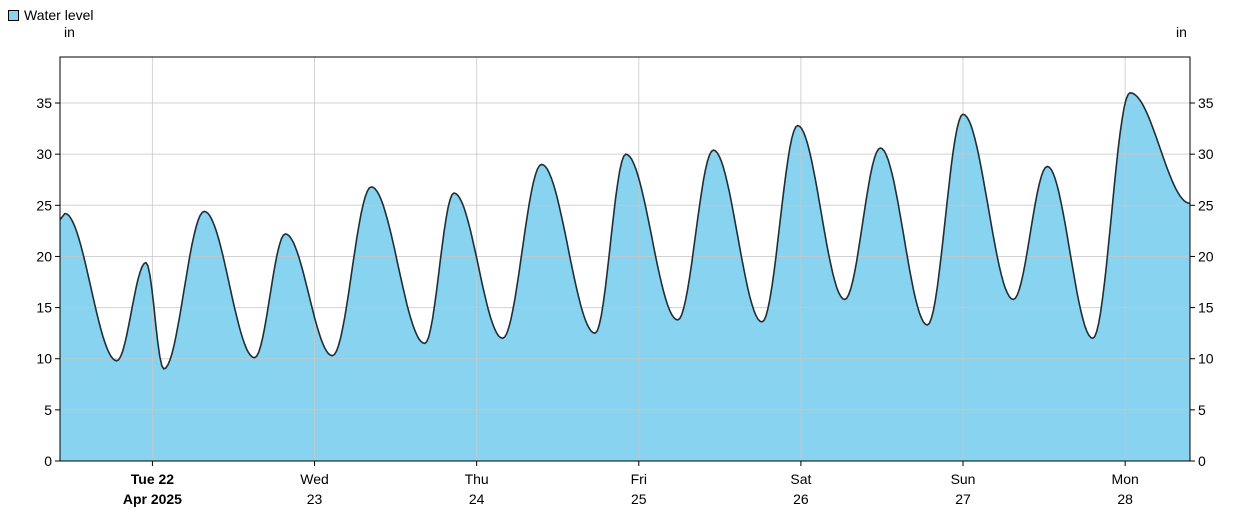 The height and width of the screenshot is (515, 1233). I want to click on y-tick-label-right: 10, so click(1206, 359).